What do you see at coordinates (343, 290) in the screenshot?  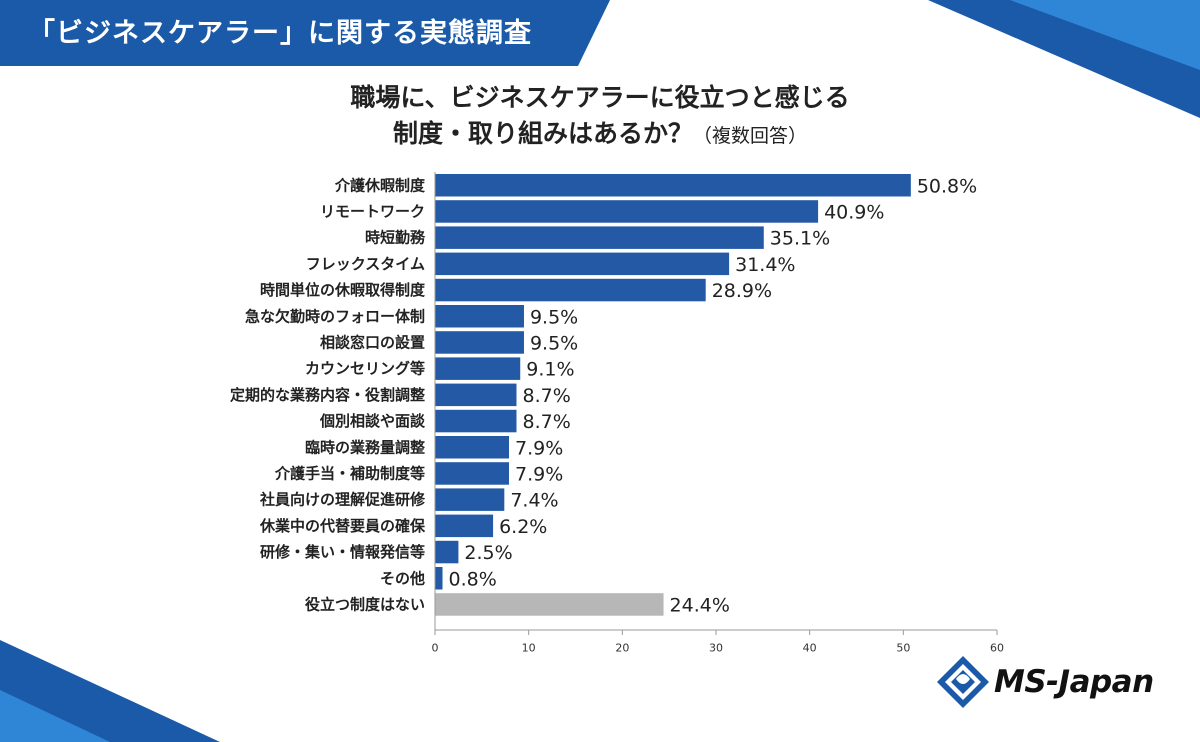 I see `category-label: 時間単位の休暇取得制度` at bounding box center [343, 290].